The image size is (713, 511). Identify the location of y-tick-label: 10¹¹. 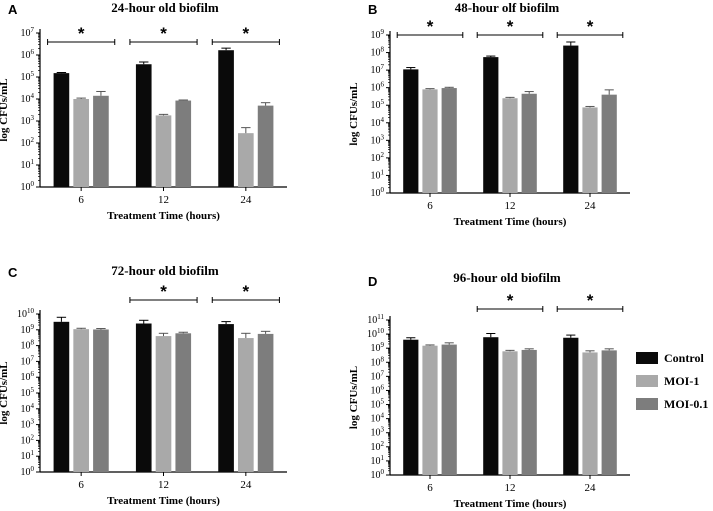
(375, 319).